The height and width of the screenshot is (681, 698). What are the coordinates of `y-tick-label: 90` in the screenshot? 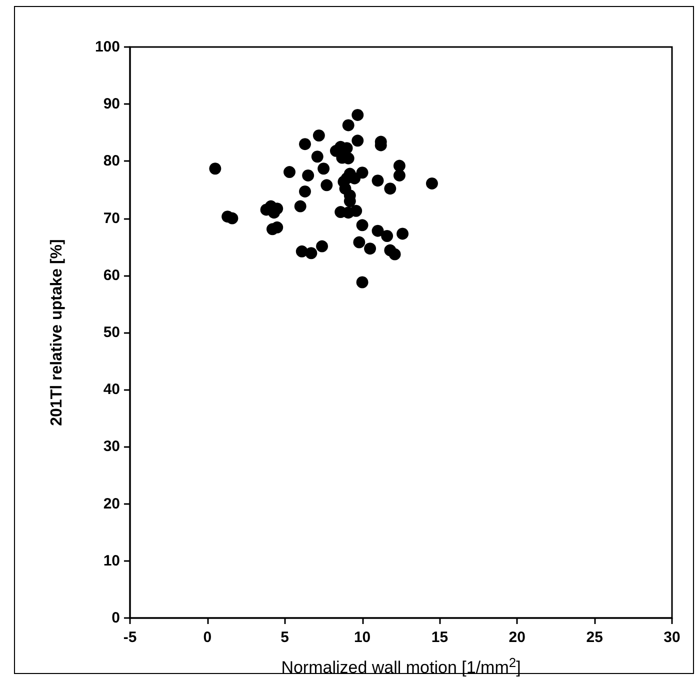 It's located at (111, 104).